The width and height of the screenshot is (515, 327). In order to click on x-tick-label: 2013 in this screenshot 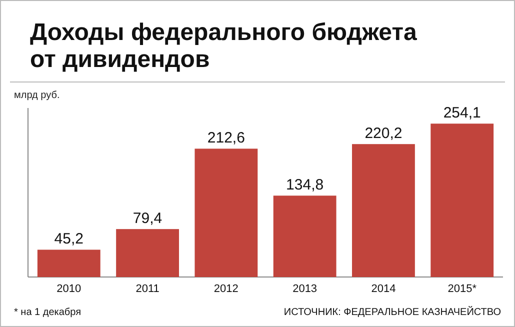, I will do `click(305, 289)`.